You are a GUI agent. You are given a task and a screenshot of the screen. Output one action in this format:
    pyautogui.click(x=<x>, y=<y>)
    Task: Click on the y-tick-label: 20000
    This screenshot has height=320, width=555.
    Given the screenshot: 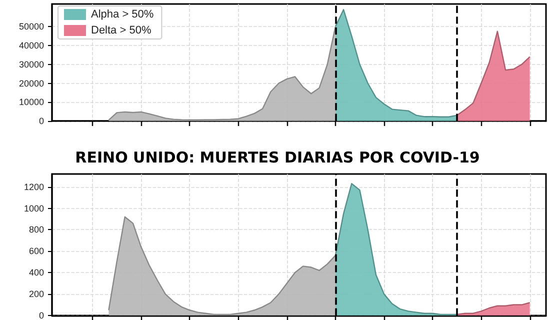 What is the action you would take?
    pyautogui.click(x=31, y=83)
    